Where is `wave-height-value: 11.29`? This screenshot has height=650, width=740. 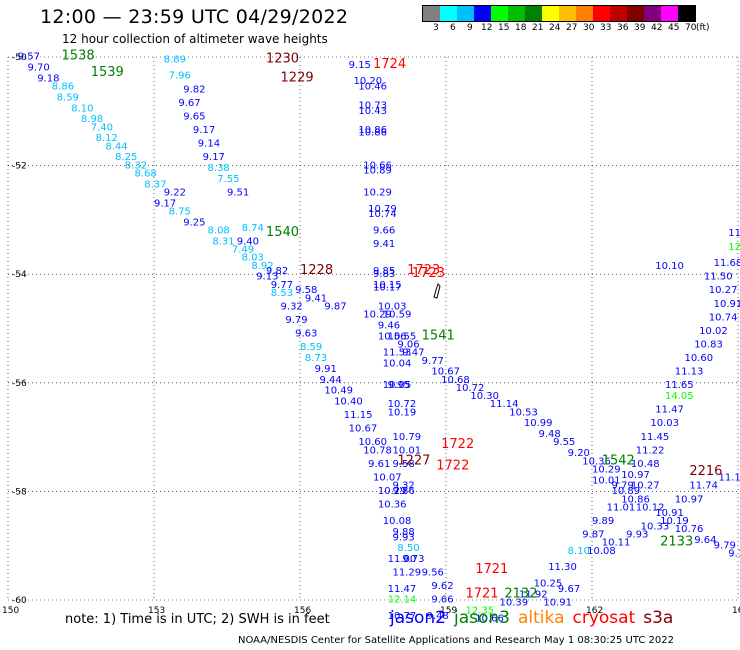 wave-height-value: 11.29 is located at coordinates (406, 573).